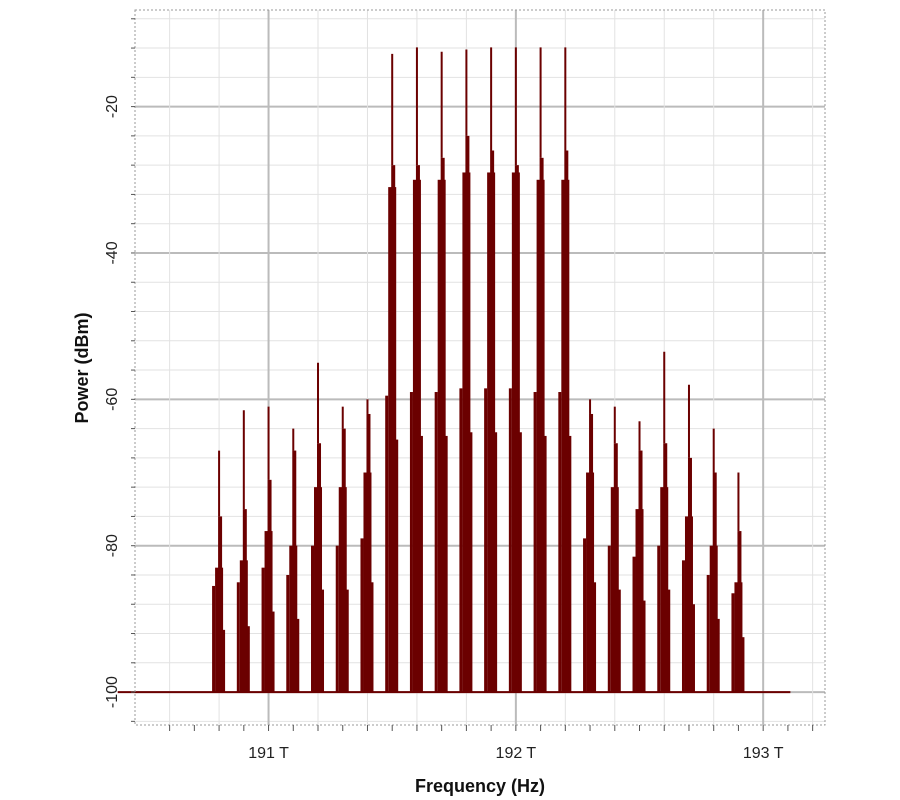 The width and height of the screenshot is (900, 800). What do you see at coordinates (112, 692) in the screenshot?
I see `y-tick-label: -100` at bounding box center [112, 692].